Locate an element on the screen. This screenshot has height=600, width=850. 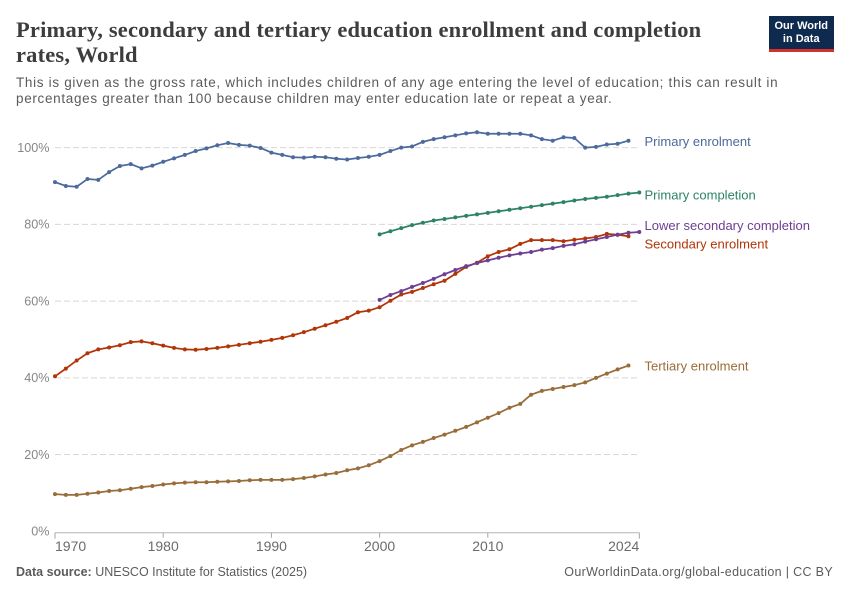
svg-text: 80% is located at coordinates (36, 225).